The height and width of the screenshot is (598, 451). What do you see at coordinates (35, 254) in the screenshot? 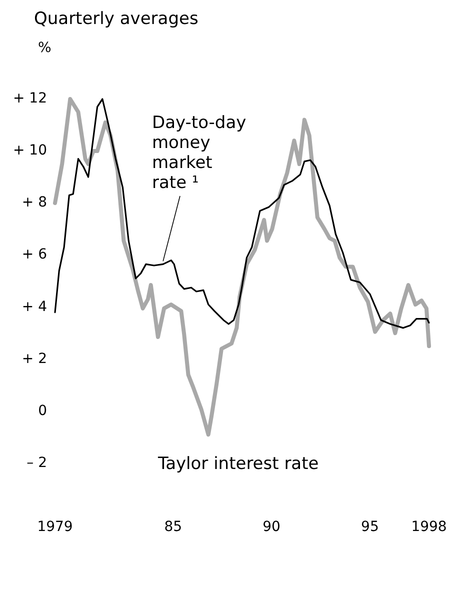
I see `y-tick-label: + 6` at bounding box center [35, 254].